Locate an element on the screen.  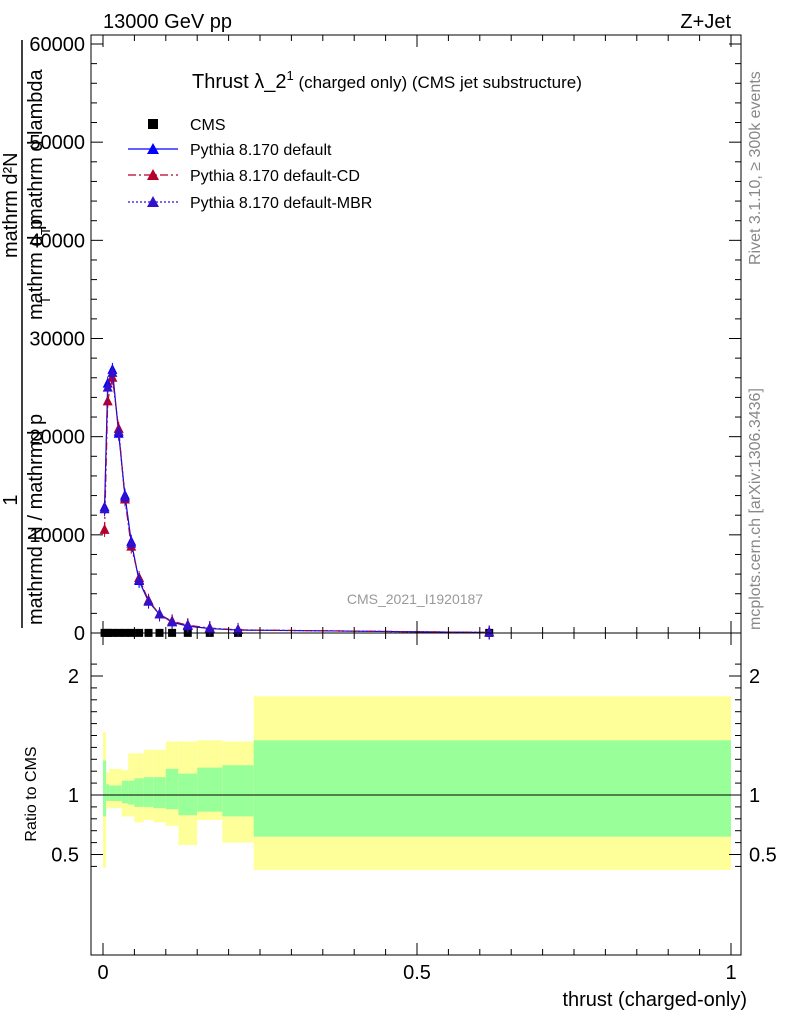
legend-marker-cms is located at coordinates (153, 124).